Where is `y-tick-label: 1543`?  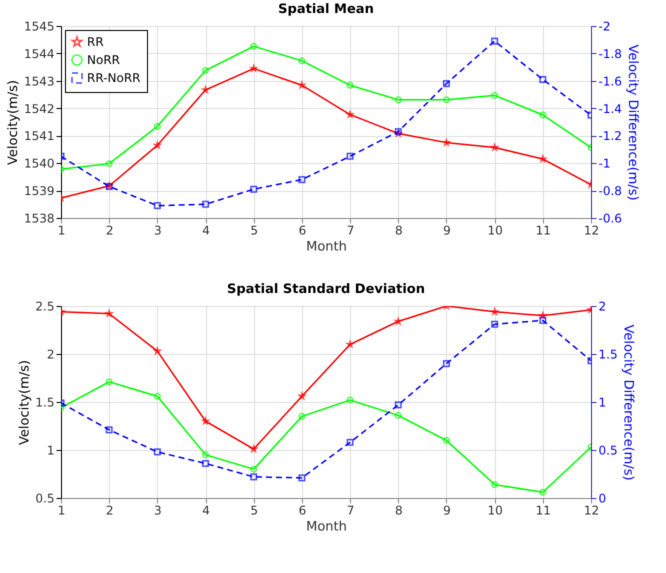 y-tick-label: 1543 is located at coordinates (39, 81).